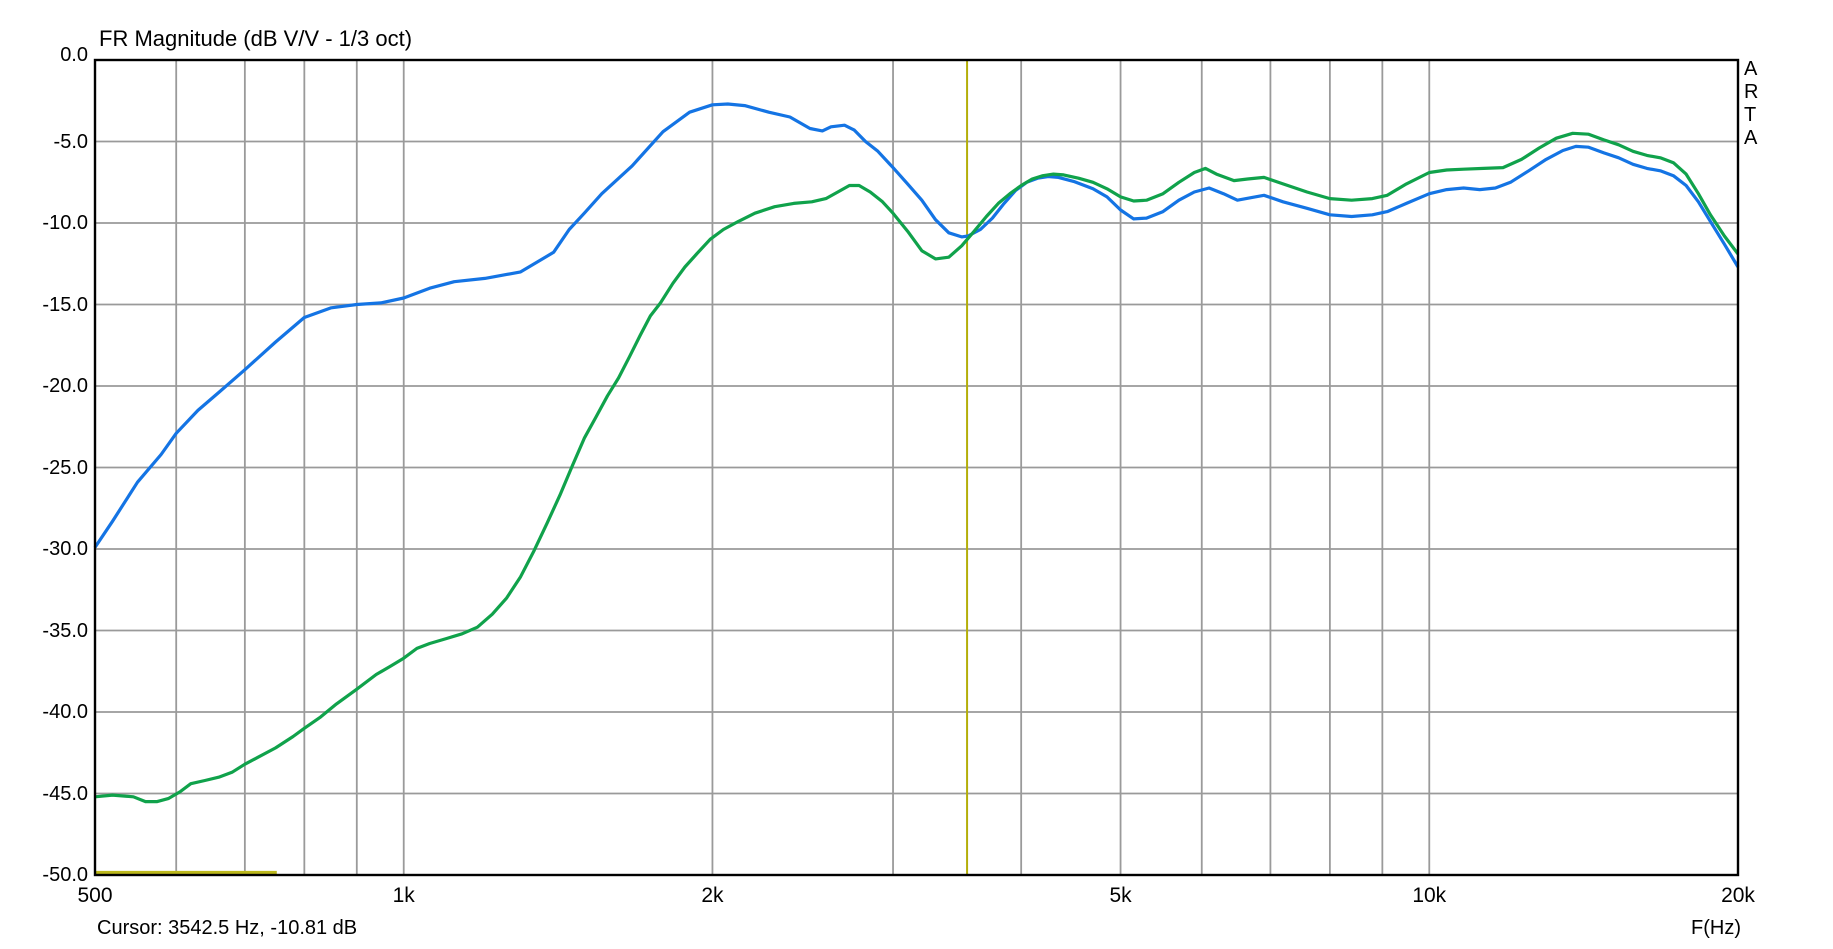 The width and height of the screenshot is (1833, 949). Describe the element at coordinates (70, 141) in the screenshot. I see `y-tick-label: -5.0` at that location.